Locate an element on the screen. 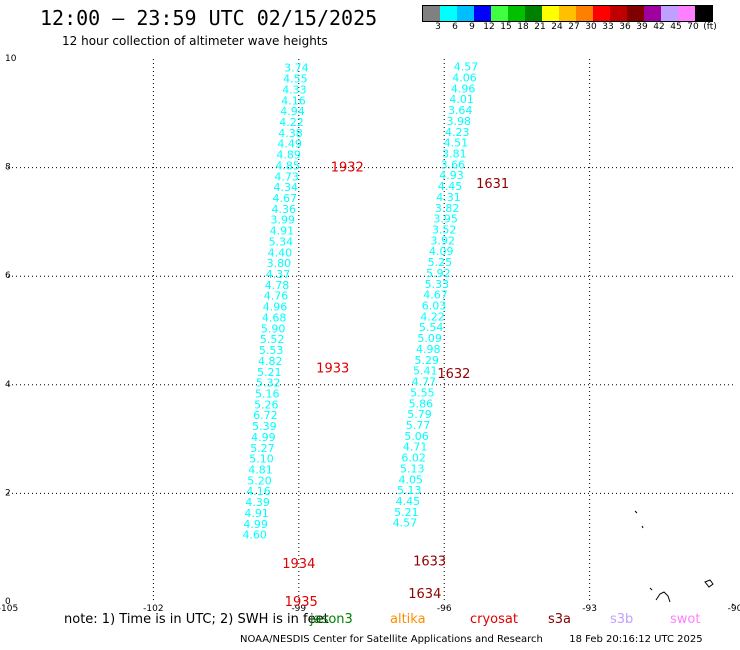  colorbar-label: 70 is located at coordinates (693, 27).